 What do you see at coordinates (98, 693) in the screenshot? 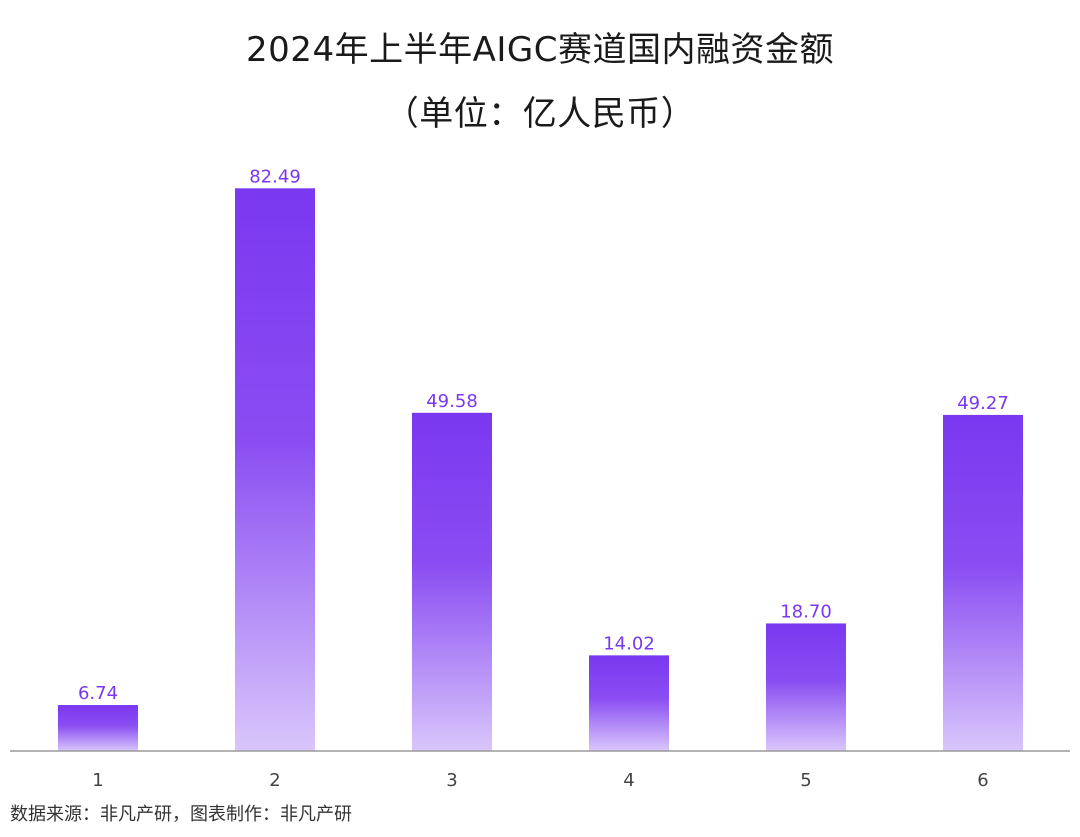
I see `data-label-1: 6.74` at bounding box center [98, 693].